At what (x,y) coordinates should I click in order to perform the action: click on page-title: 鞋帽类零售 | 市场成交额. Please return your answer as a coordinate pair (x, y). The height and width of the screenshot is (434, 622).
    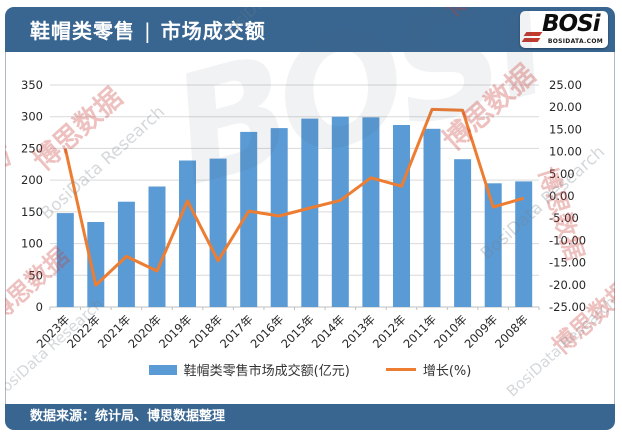
    Looking at the image, I should click on (135, 29).